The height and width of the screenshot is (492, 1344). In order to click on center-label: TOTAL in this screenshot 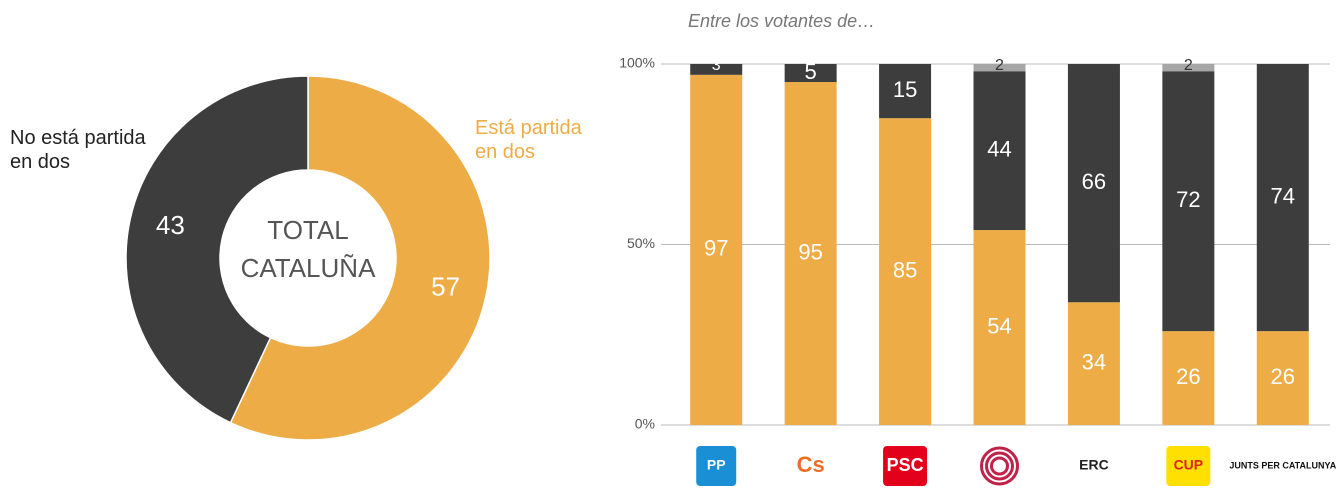, I will do `click(307, 230)`.